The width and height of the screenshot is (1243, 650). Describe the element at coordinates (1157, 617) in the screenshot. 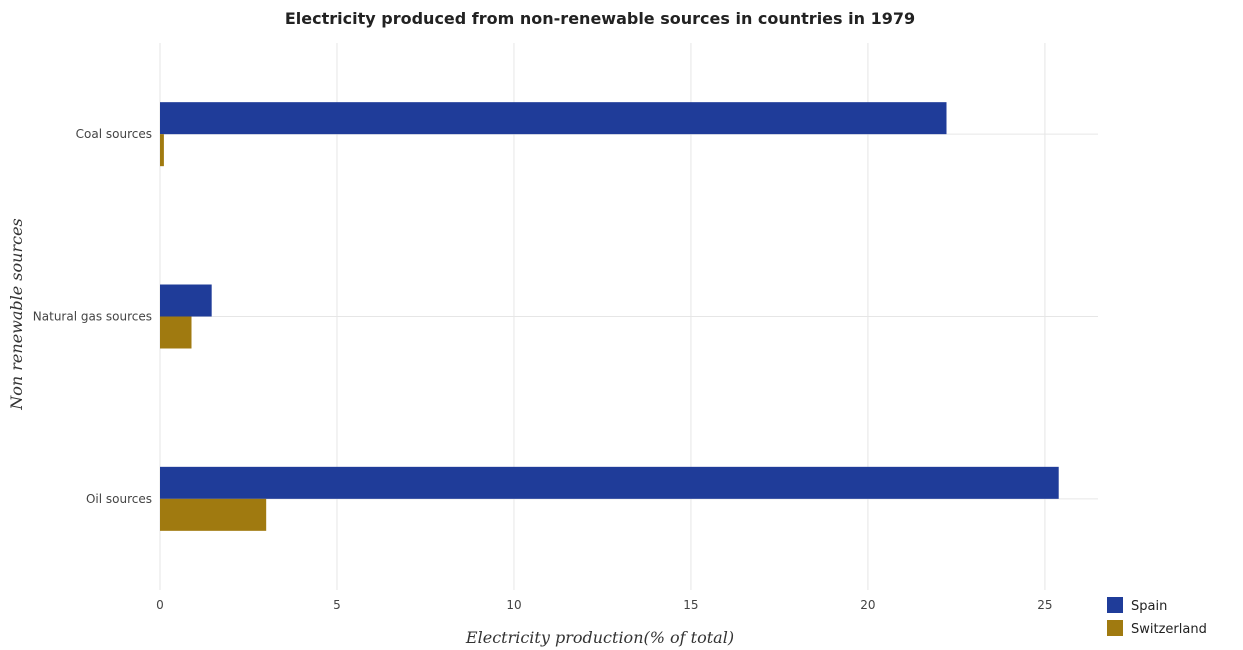

I see `legend: Spain Switzerland` at that location.